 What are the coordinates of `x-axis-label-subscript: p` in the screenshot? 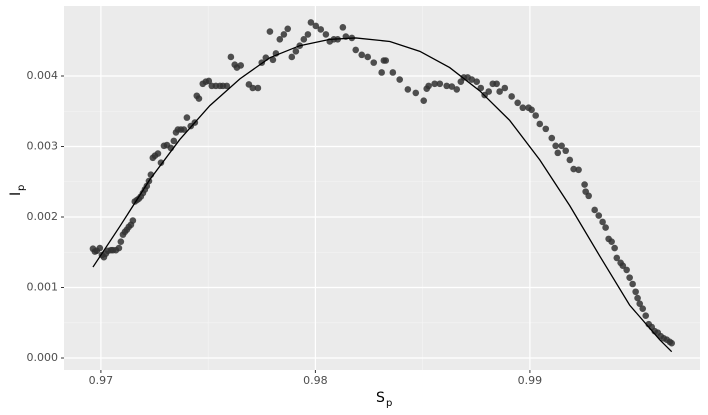 It's located at (389, 403).